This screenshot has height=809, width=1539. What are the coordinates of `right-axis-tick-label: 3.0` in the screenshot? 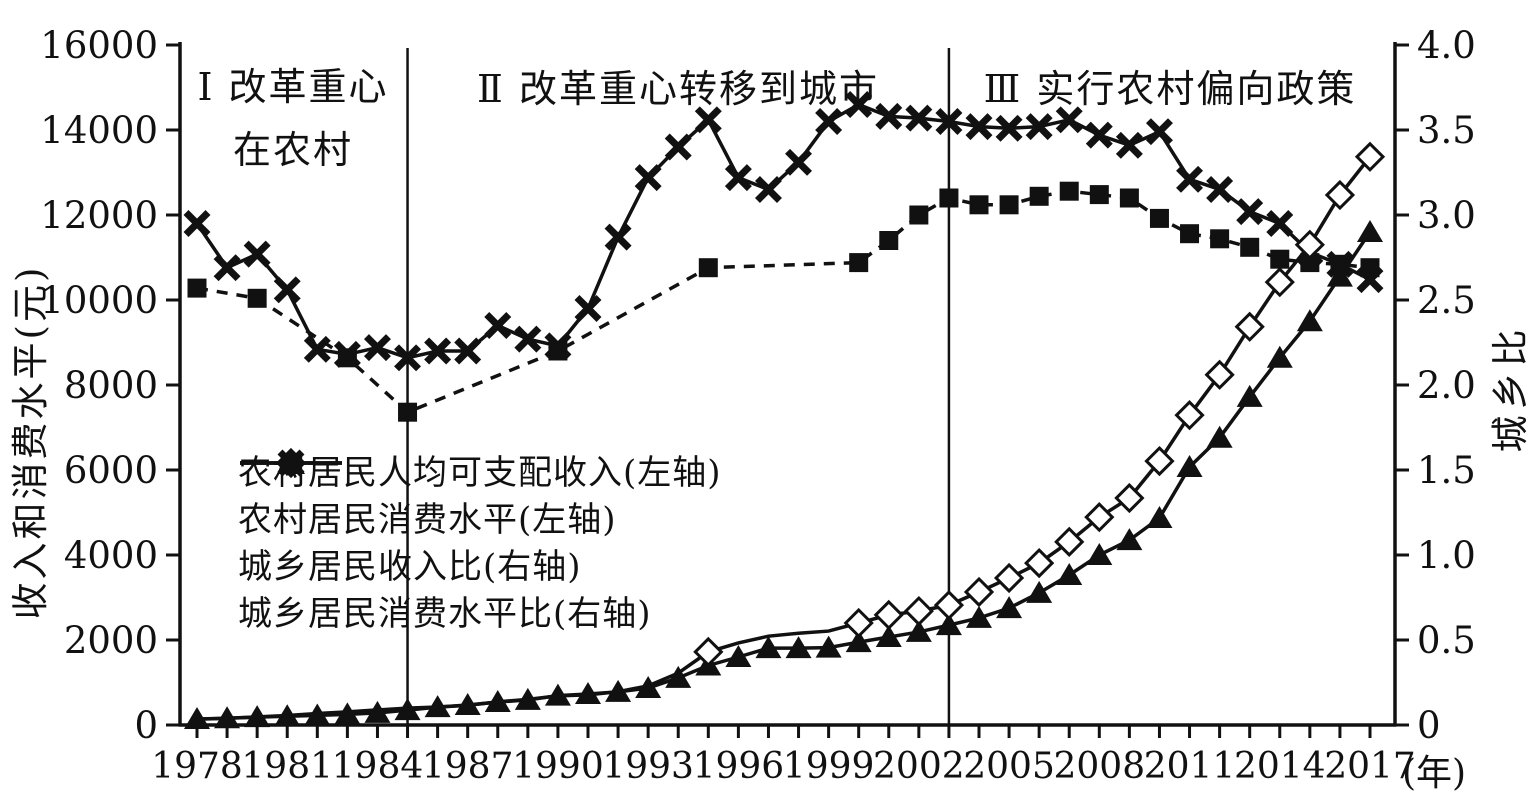 It's located at (1446, 215).